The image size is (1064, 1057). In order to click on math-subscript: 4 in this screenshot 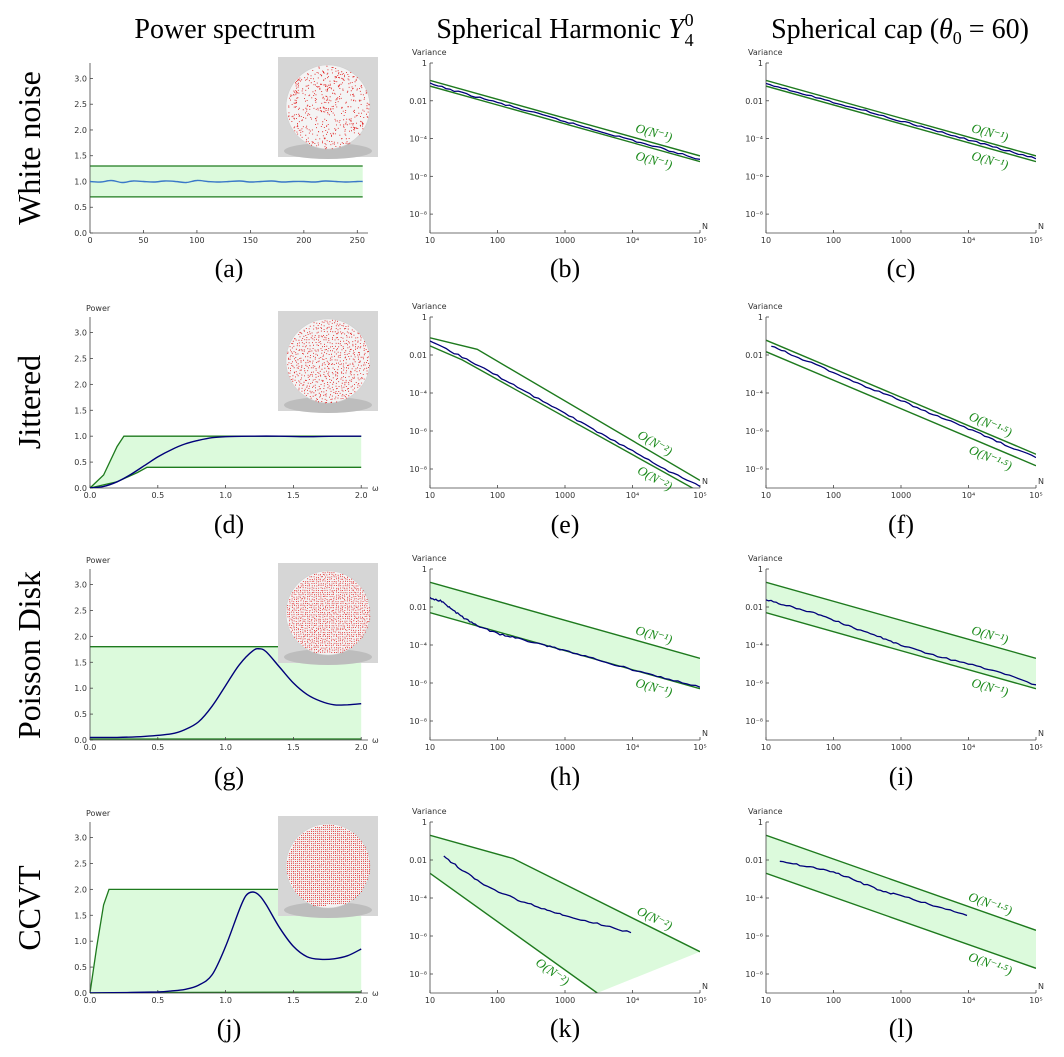, I will do `click(689, 40)`.